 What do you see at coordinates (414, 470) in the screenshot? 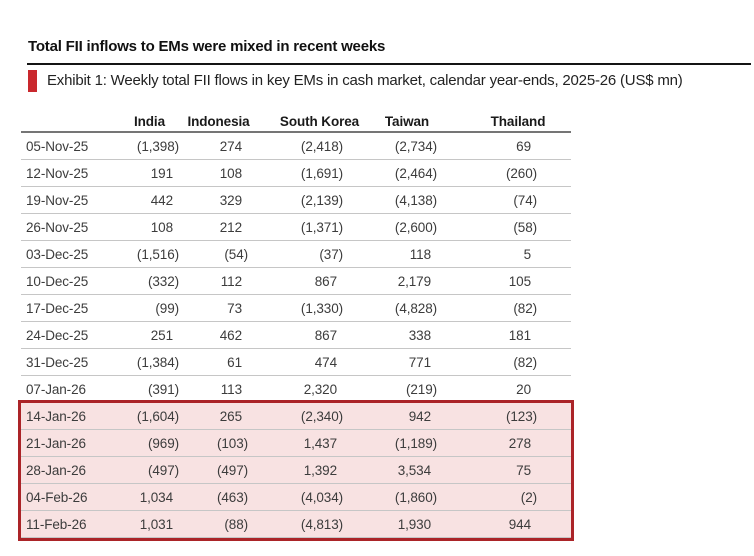
I see `value-cell: 3,534` at bounding box center [414, 470].